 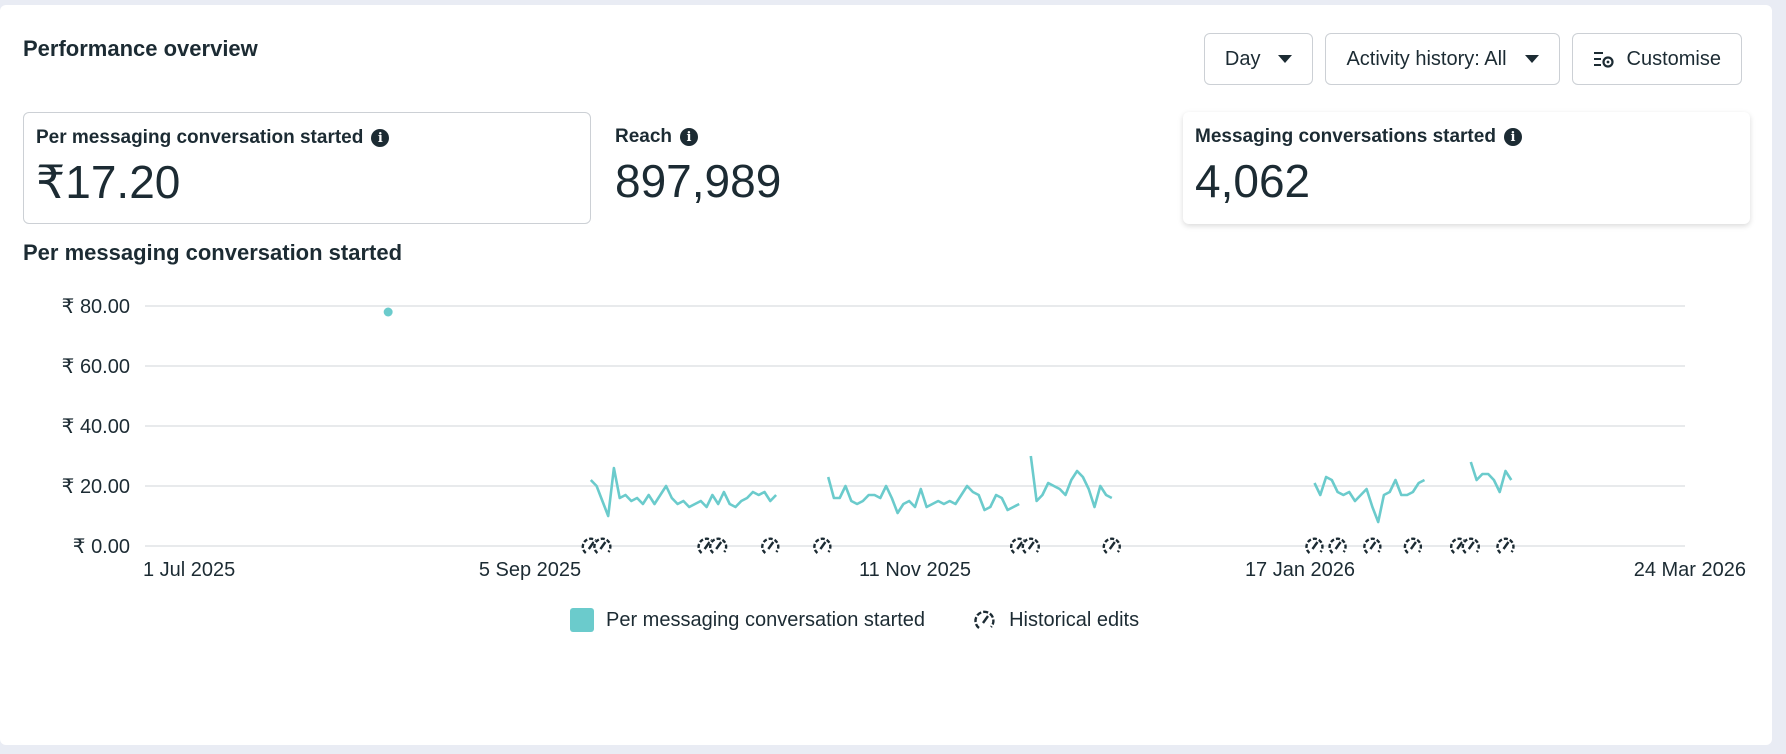 What do you see at coordinates (644, 136) in the screenshot?
I see `metric-label: Reach` at bounding box center [644, 136].